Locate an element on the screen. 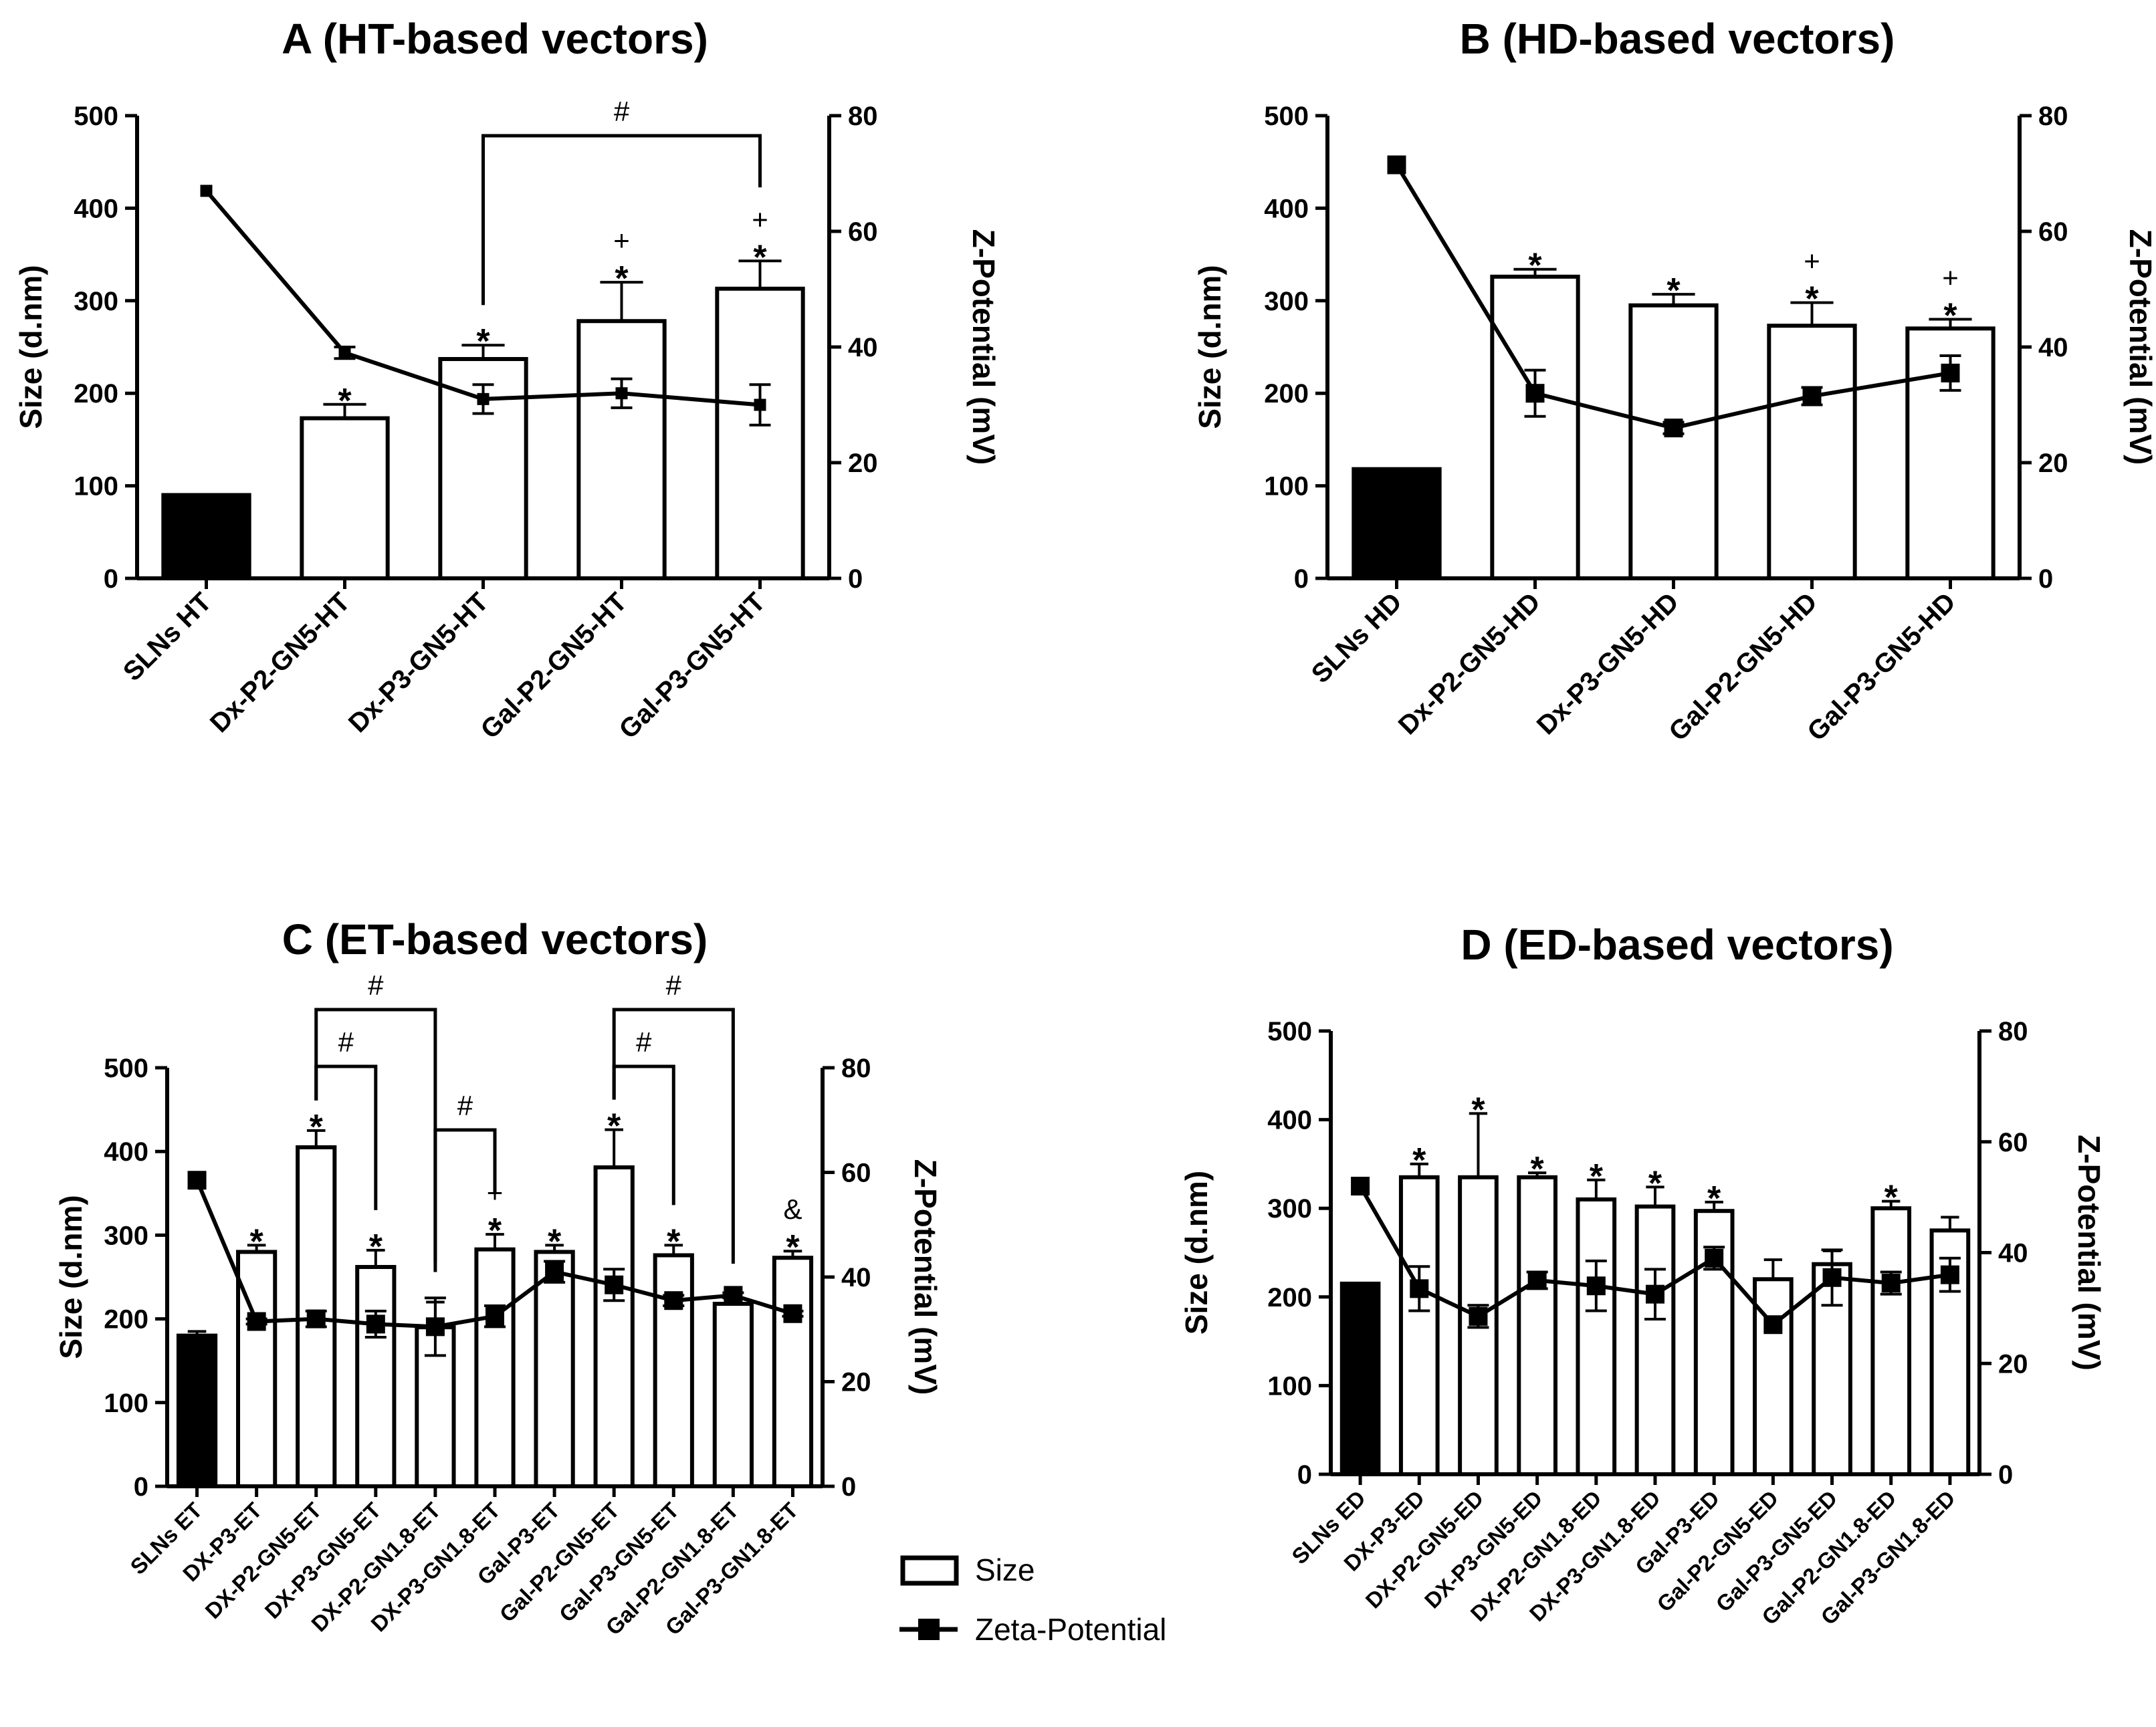  panel-b-xtick-label: SLNs HD is located at coordinates (1357, 638).